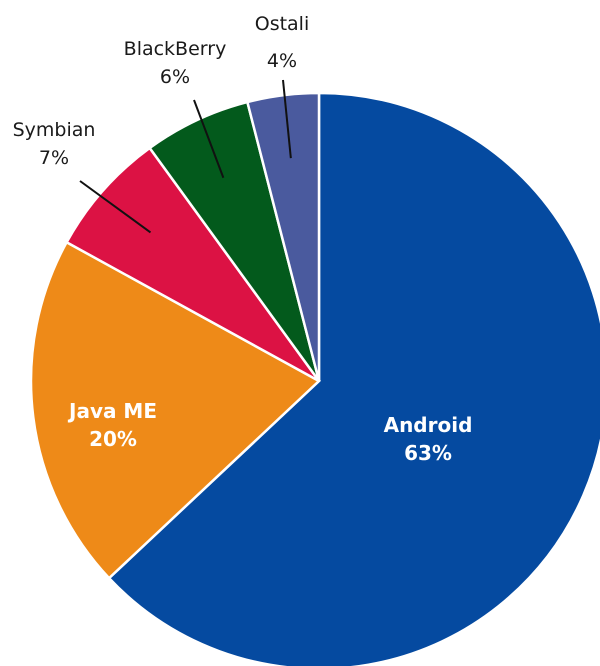 Image resolution: width=600 pixels, height=666 pixels. What do you see at coordinates (112, 425) in the screenshot?
I see `label-java-me: Java ME 20%` at bounding box center [112, 425].